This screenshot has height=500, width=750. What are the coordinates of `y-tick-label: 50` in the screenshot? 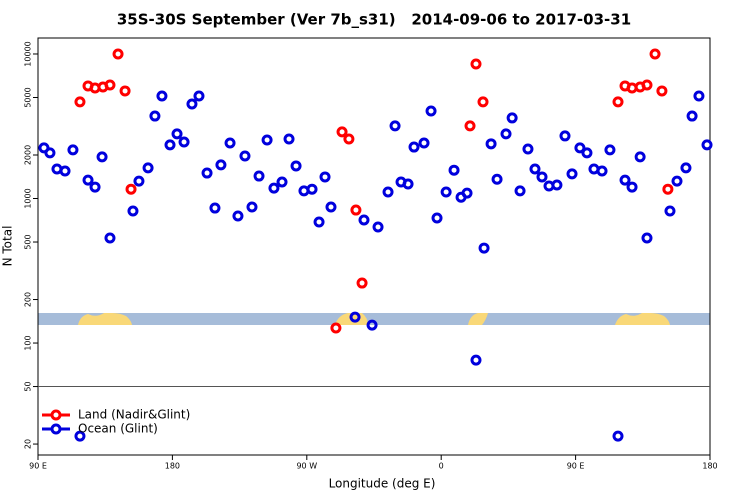 It's located at (28, 386).